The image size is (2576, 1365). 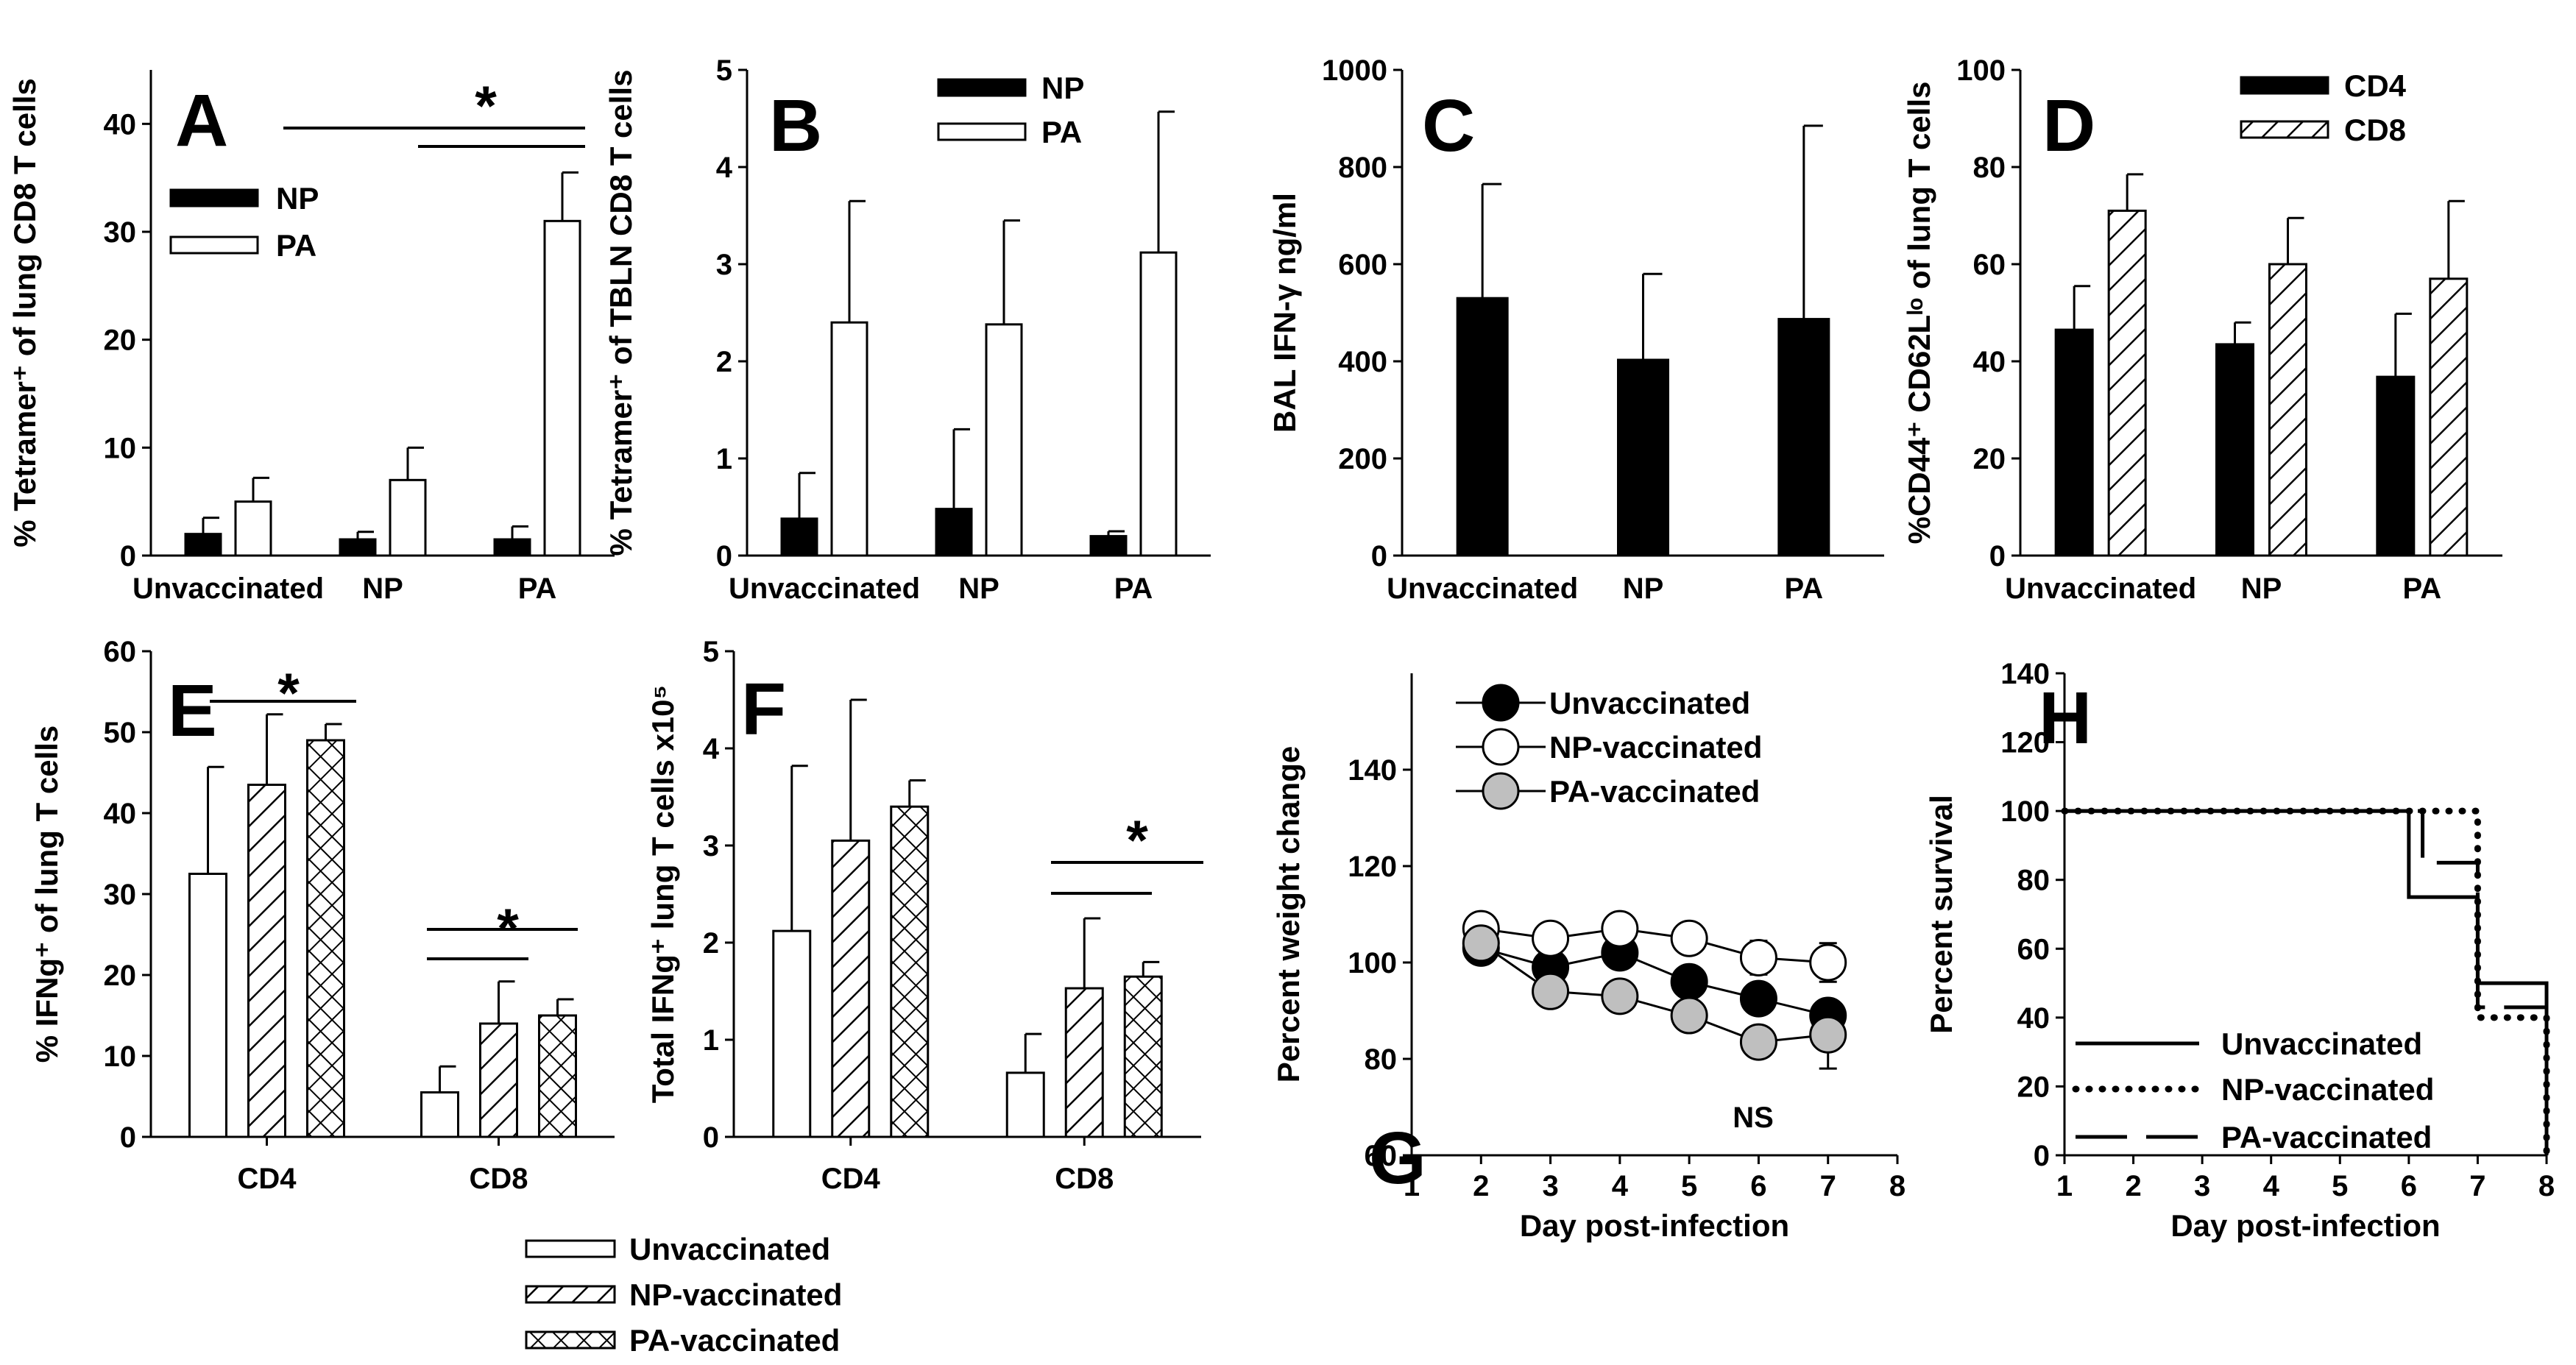 I want to click on legend-swatch-pa-vaccinated, so click(x=570, y=1340).